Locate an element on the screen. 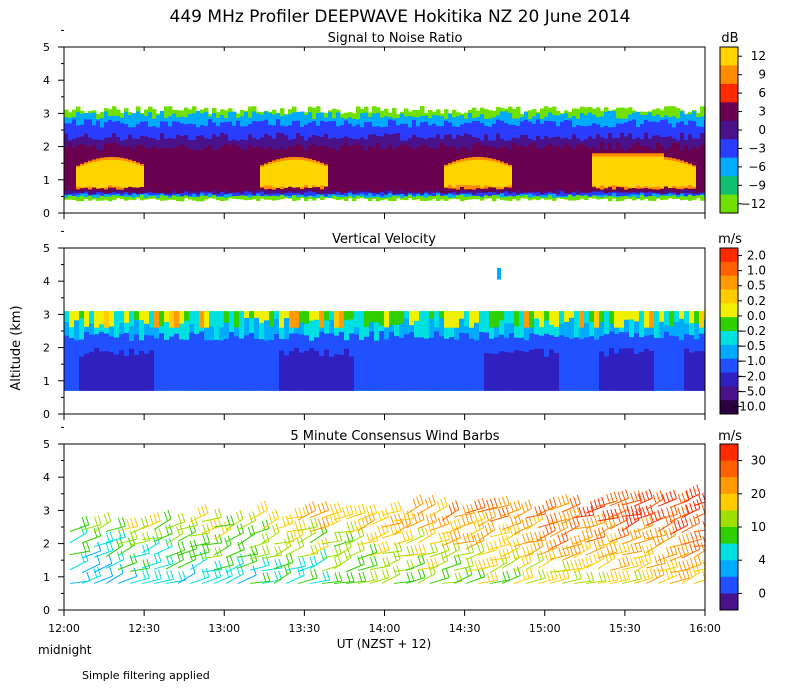 The width and height of the screenshot is (800, 700). wind-y-axis: 0 1 2 3 4 5 is located at coordinates (53, 521).